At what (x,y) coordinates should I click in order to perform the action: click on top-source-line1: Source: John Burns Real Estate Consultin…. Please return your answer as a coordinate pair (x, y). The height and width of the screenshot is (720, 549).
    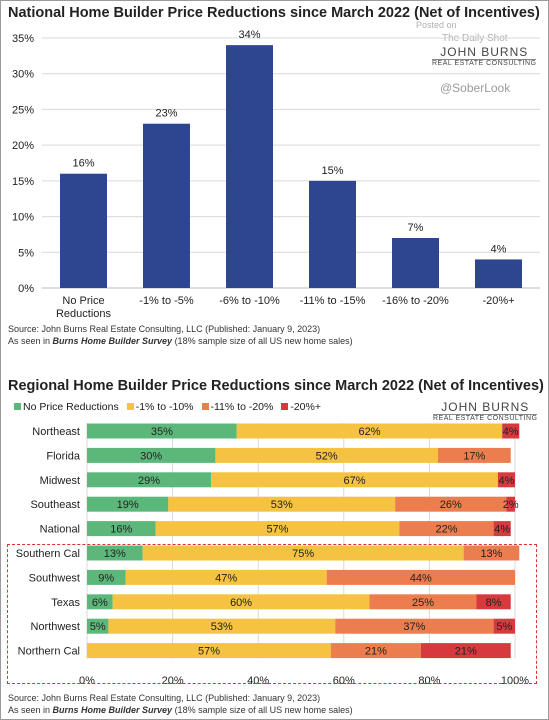
    Looking at the image, I should click on (164, 329).